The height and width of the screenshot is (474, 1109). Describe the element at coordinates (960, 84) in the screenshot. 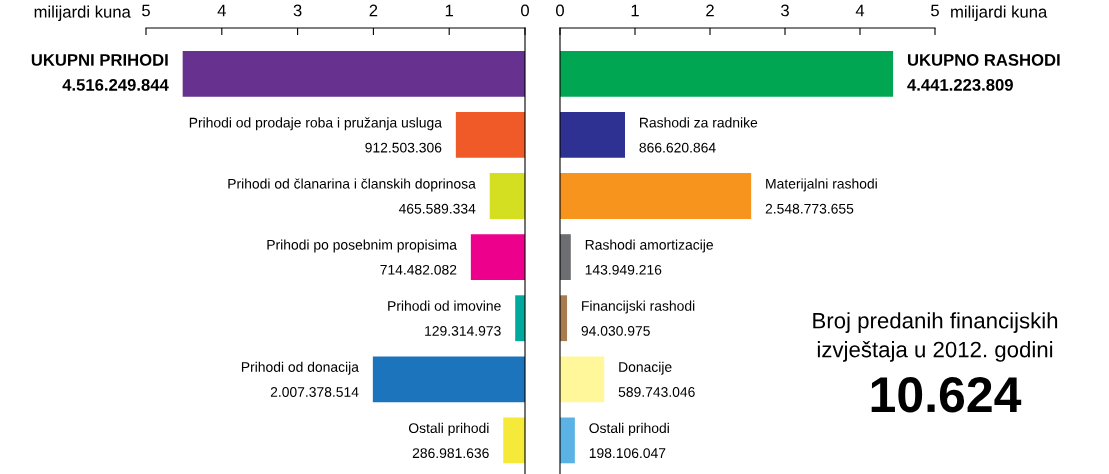

I see `annotation: 4.441.223.809` at that location.